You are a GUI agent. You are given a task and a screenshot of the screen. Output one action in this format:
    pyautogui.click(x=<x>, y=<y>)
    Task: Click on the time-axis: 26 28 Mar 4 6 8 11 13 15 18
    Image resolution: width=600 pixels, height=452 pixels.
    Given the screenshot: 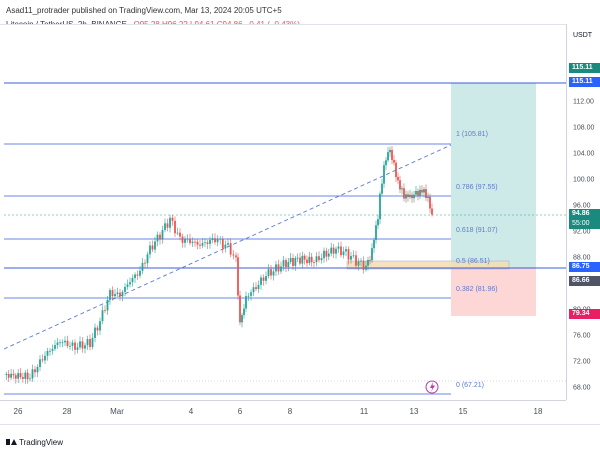 What is the action you would take?
    pyautogui.click(x=283, y=411)
    